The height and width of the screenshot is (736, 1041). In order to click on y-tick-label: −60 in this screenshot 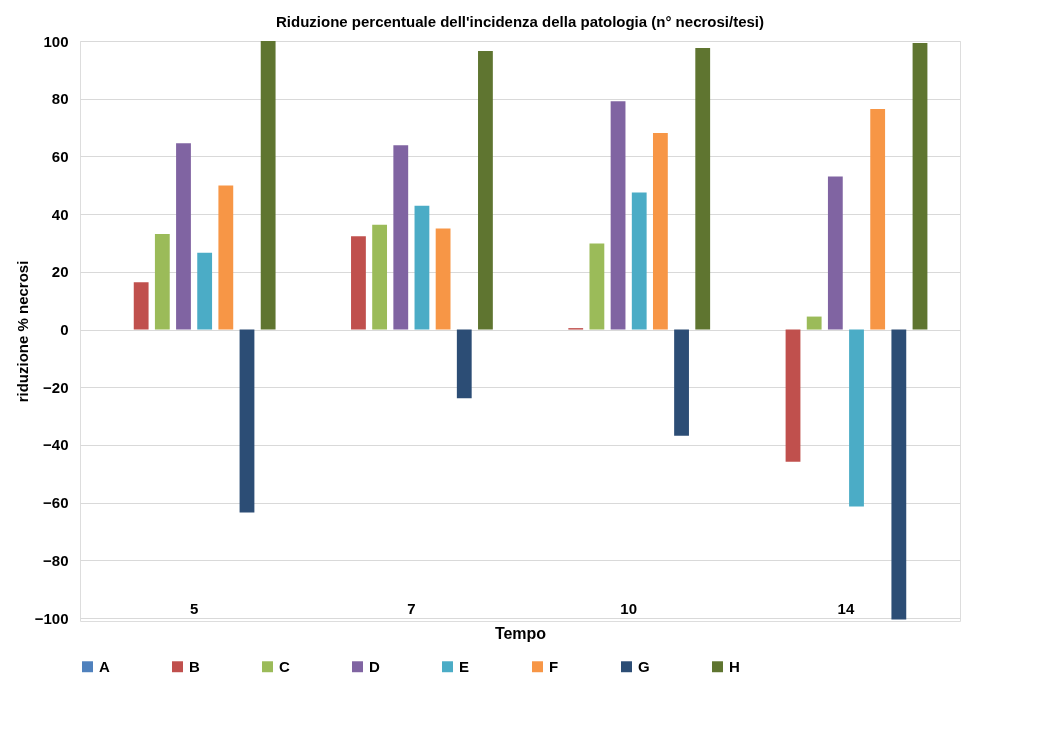, I will do `click(56, 503)`.